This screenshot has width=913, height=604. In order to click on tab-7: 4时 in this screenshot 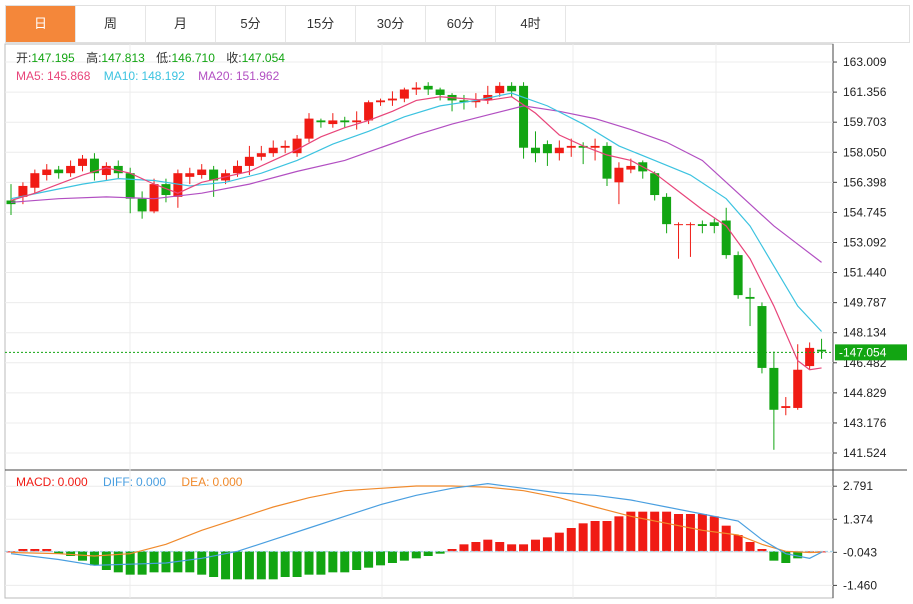, I will do `click(531, 24)`.